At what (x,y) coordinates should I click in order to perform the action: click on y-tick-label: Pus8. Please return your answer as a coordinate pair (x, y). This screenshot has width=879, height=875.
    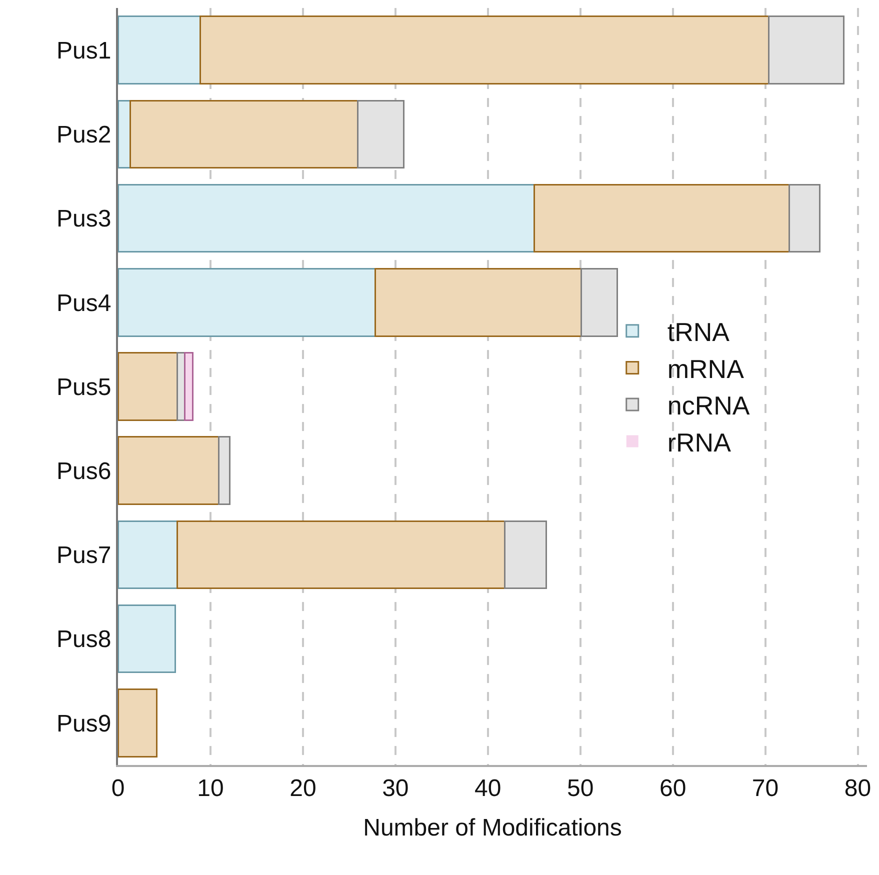
    Looking at the image, I should click on (84, 640).